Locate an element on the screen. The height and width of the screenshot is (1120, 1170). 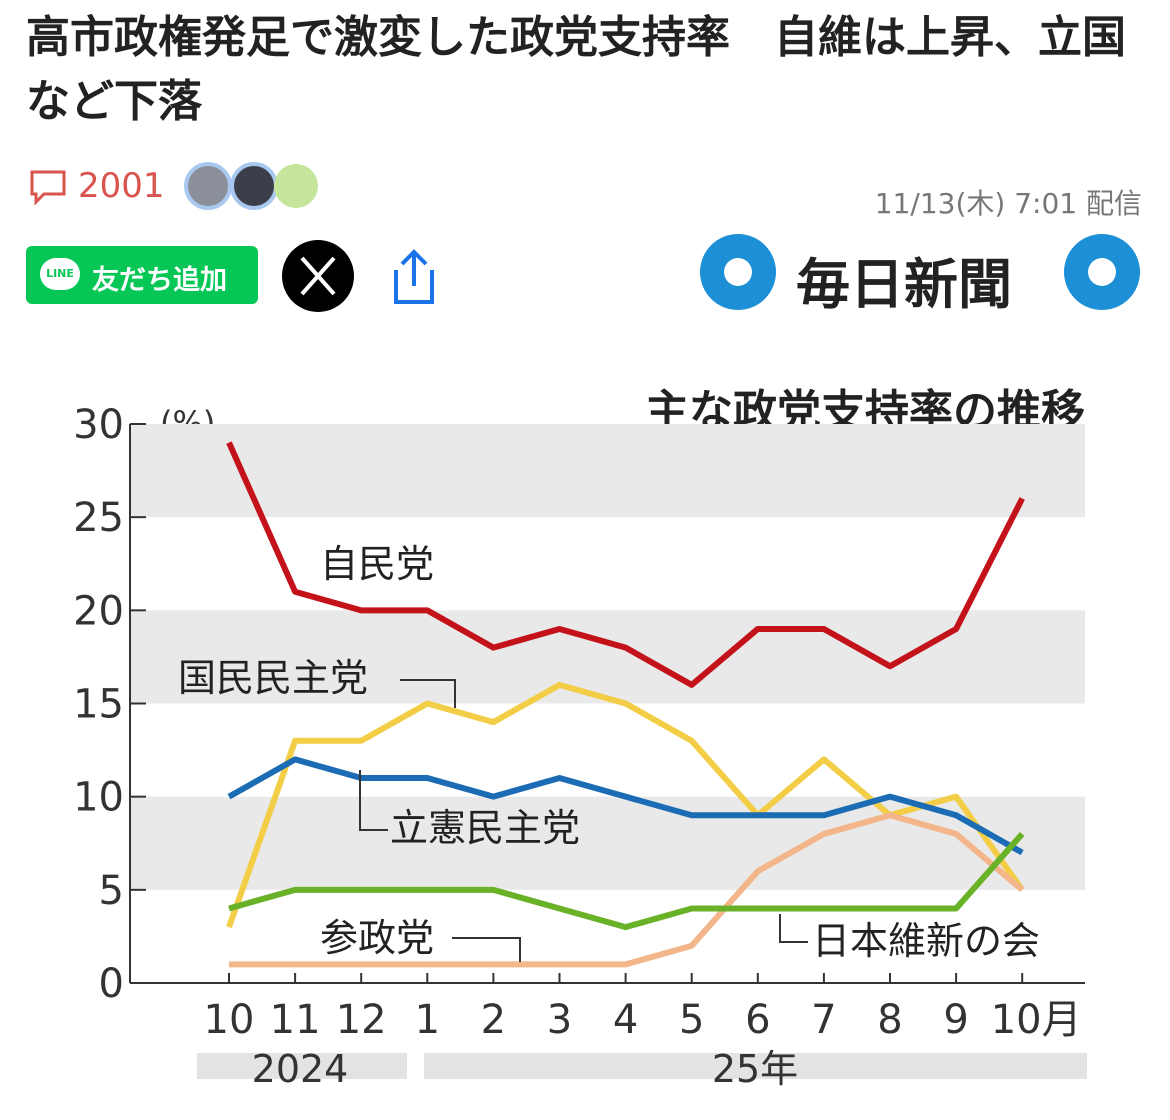
share-button is located at coordinates (414, 276).